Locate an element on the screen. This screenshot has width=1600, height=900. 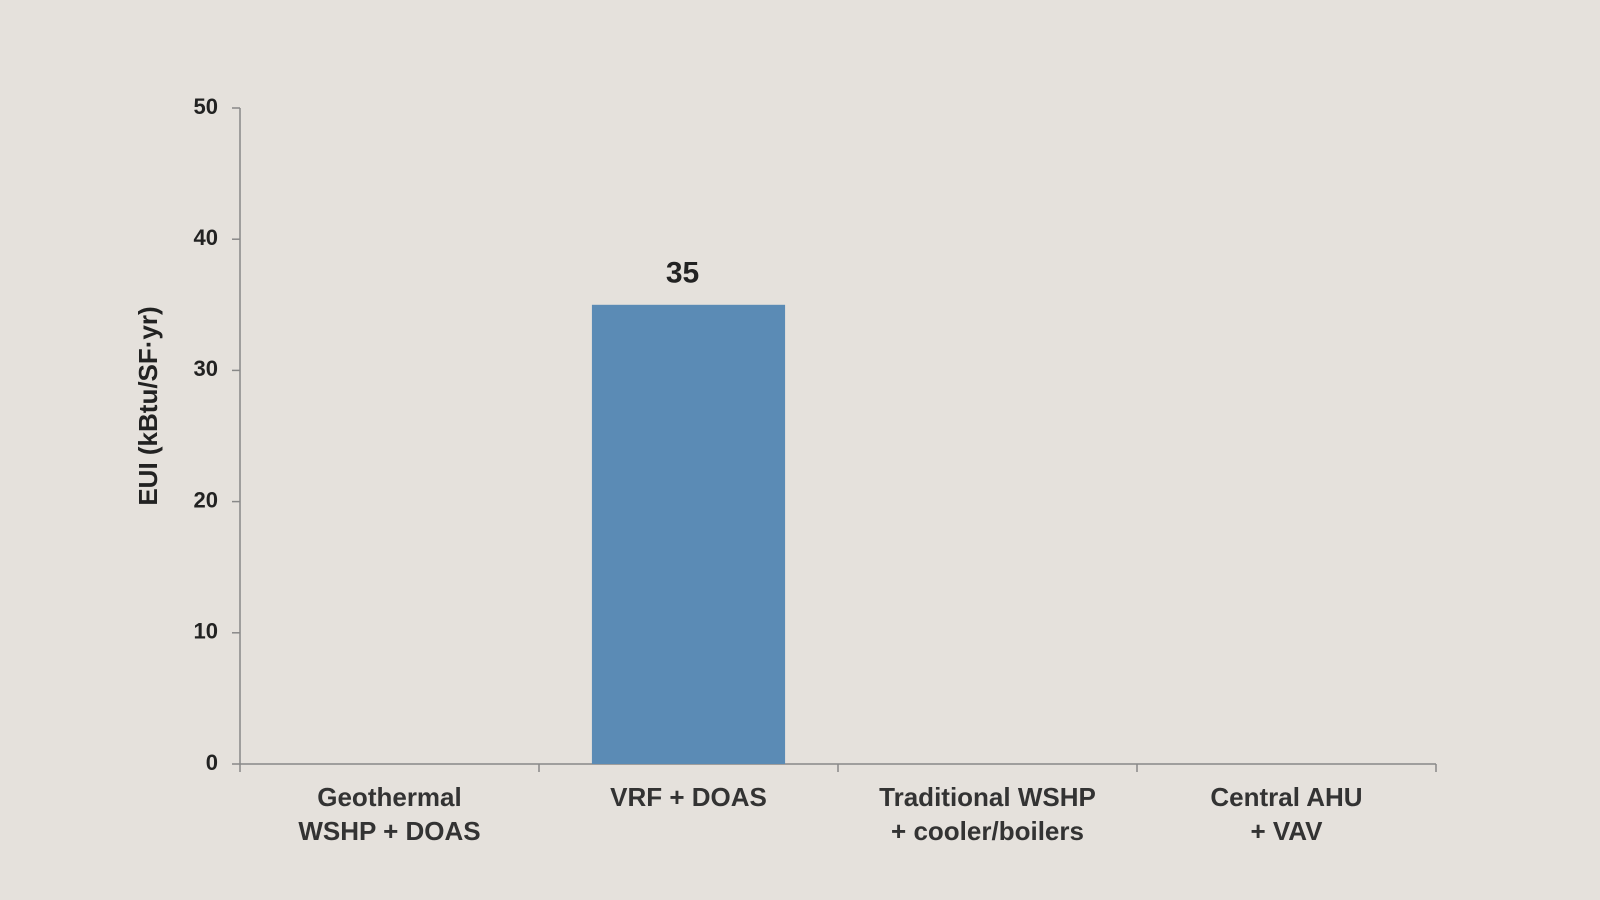
y-axis-label: EUI (kBtu/SF·yr) is located at coordinates (148, 405).